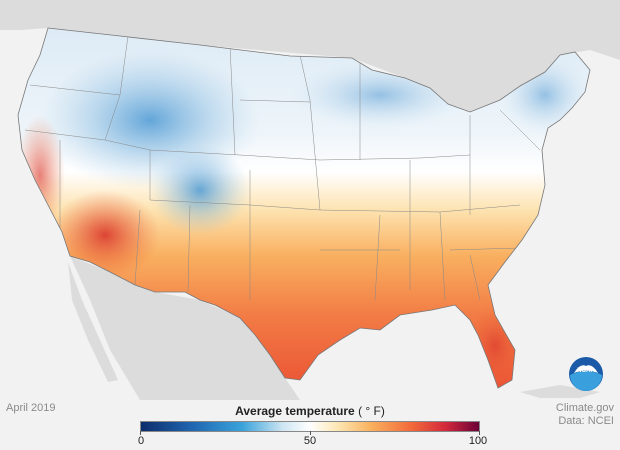 Image resolution: width=620 pixels, height=450 pixels. What do you see at coordinates (185, 328) in the screenshot?
I see `mexico-landmass` at bounding box center [185, 328].